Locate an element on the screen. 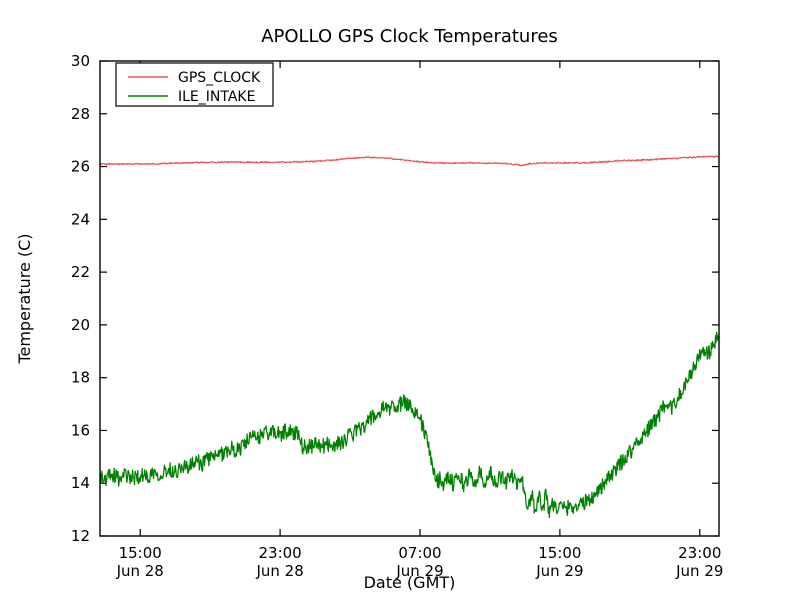 The image size is (800, 600). legend-box is located at coordinates (194, 84).